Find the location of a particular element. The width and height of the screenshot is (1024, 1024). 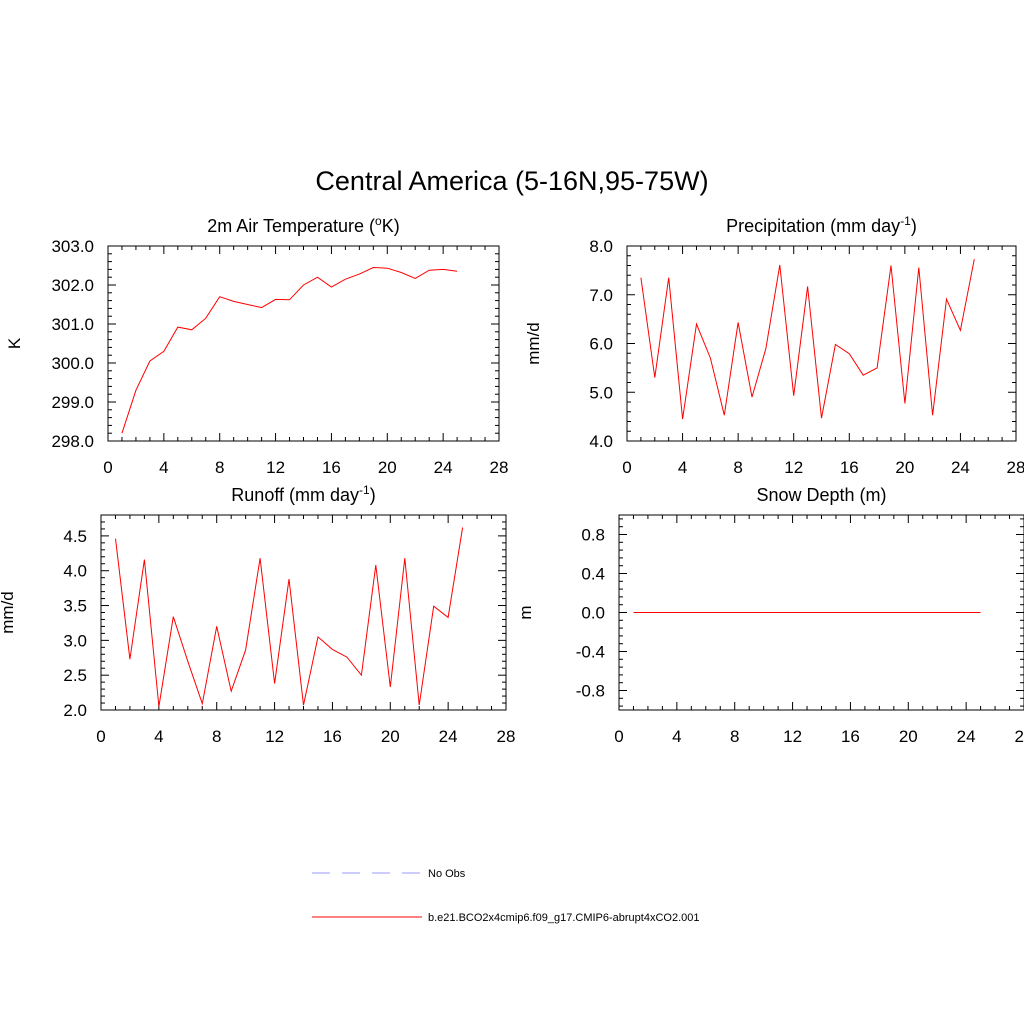

panel-title: 2m Air Temperature (oK) is located at coordinates (303, 225).